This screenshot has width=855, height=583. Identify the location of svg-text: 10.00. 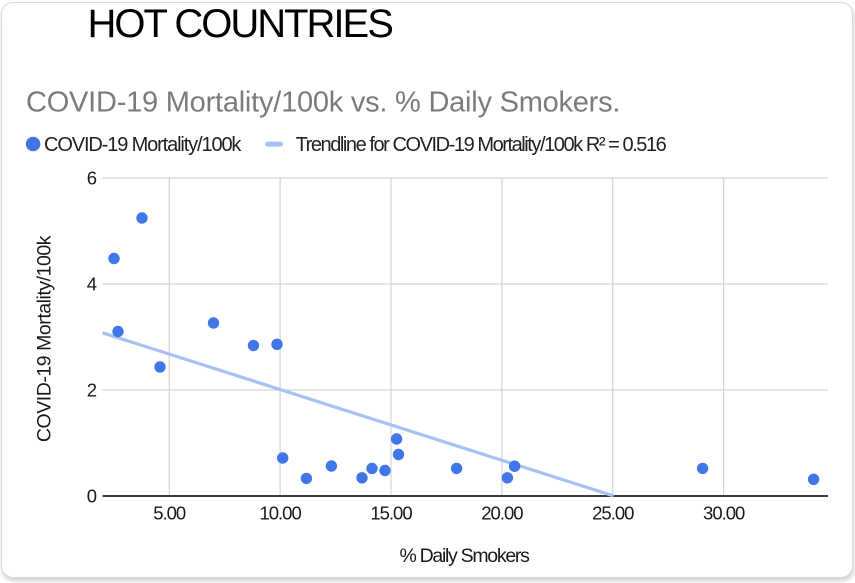
(280, 513).